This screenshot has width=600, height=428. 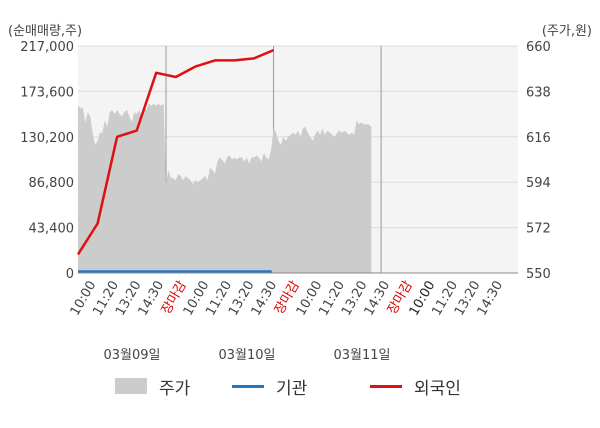 What do you see at coordinates (538, 47) in the screenshot?
I see `y-right-tick-label: 660` at bounding box center [538, 47].